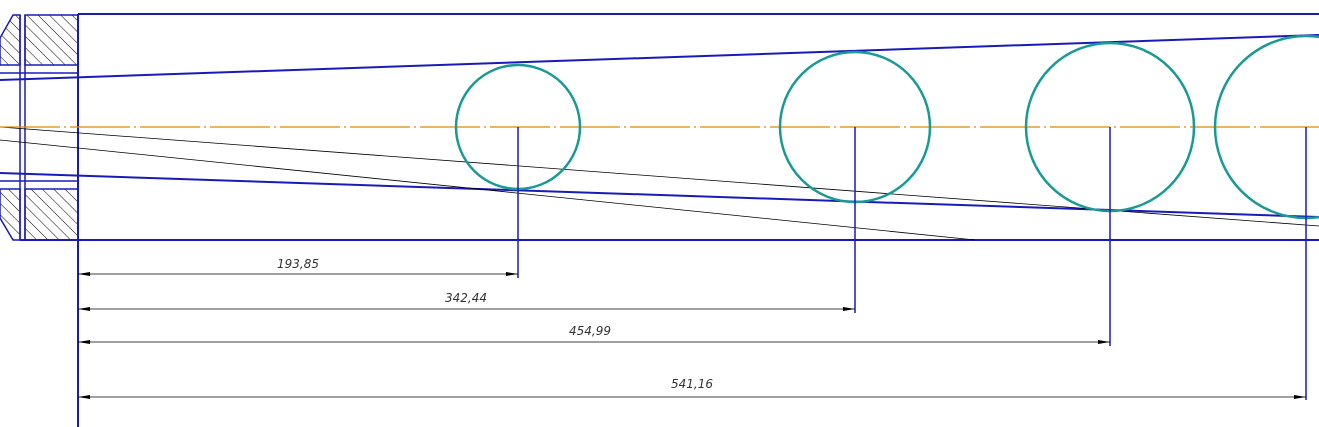 The height and width of the screenshot is (427, 1319). I want to click on dimension-3: 454,99, so click(594, 334).